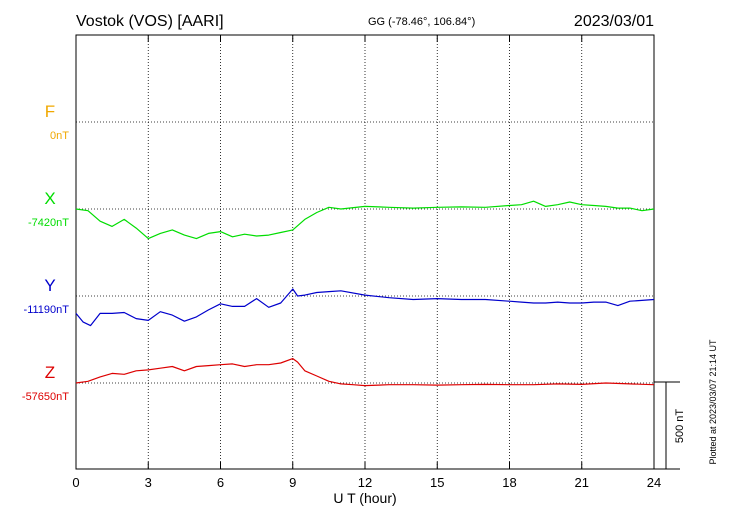  Describe the element at coordinates (45, 397) in the screenshot. I see `series-baseline-z: -57650nT` at that location.